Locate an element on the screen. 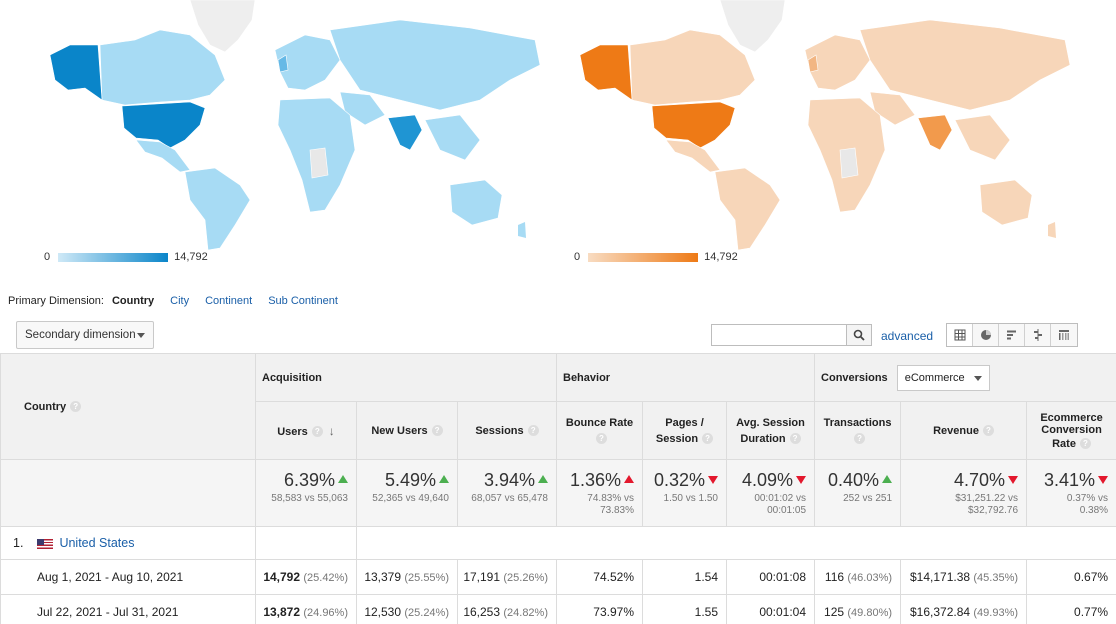 The width and height of the screenshot is (1116, 624). ecommerce-conversion-rate-cell: 0.77% is located at coordinates (1071, 609).